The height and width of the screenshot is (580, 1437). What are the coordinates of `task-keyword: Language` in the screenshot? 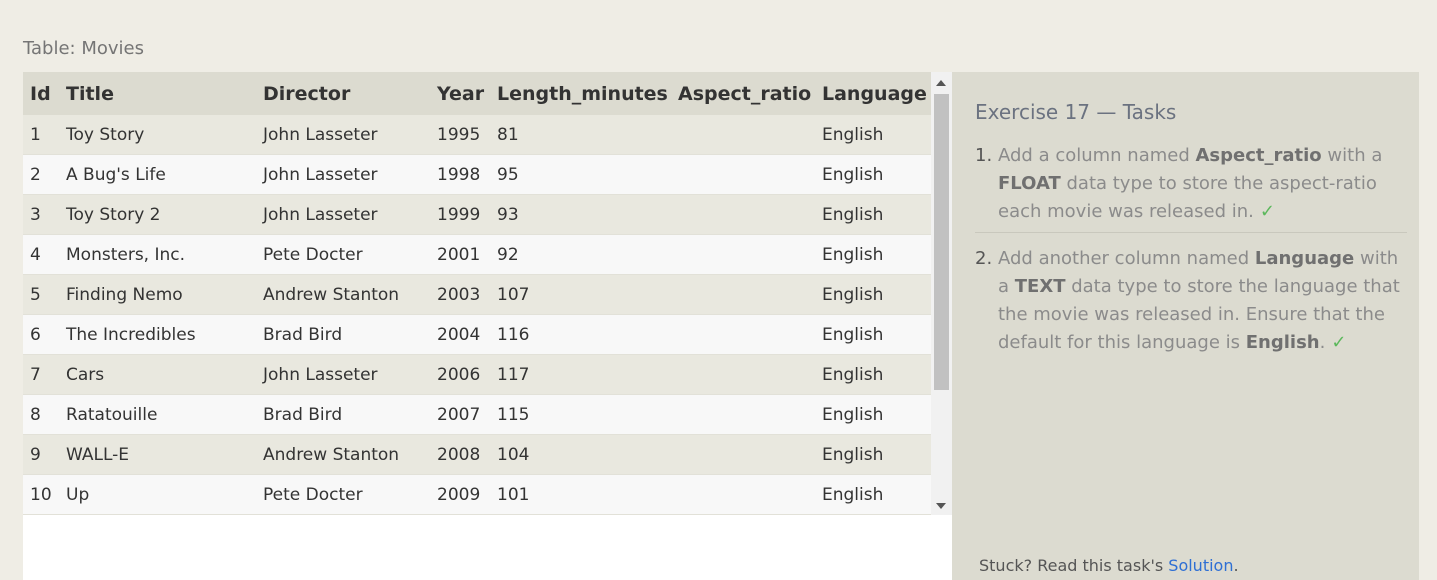 It's located at (1304, 258).